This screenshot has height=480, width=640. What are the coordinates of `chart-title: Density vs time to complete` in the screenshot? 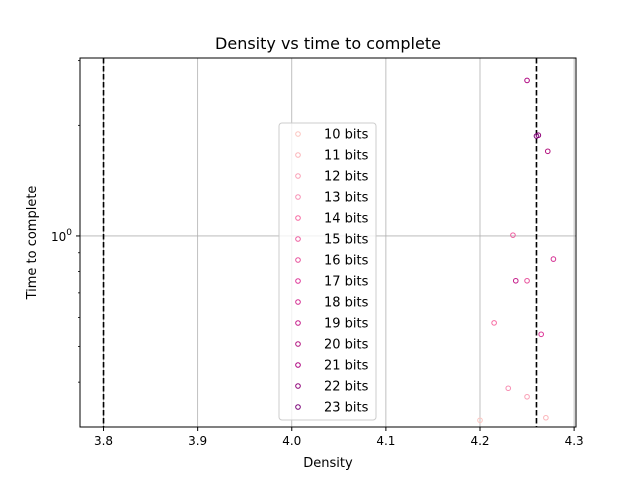 It's located at (328, 43).